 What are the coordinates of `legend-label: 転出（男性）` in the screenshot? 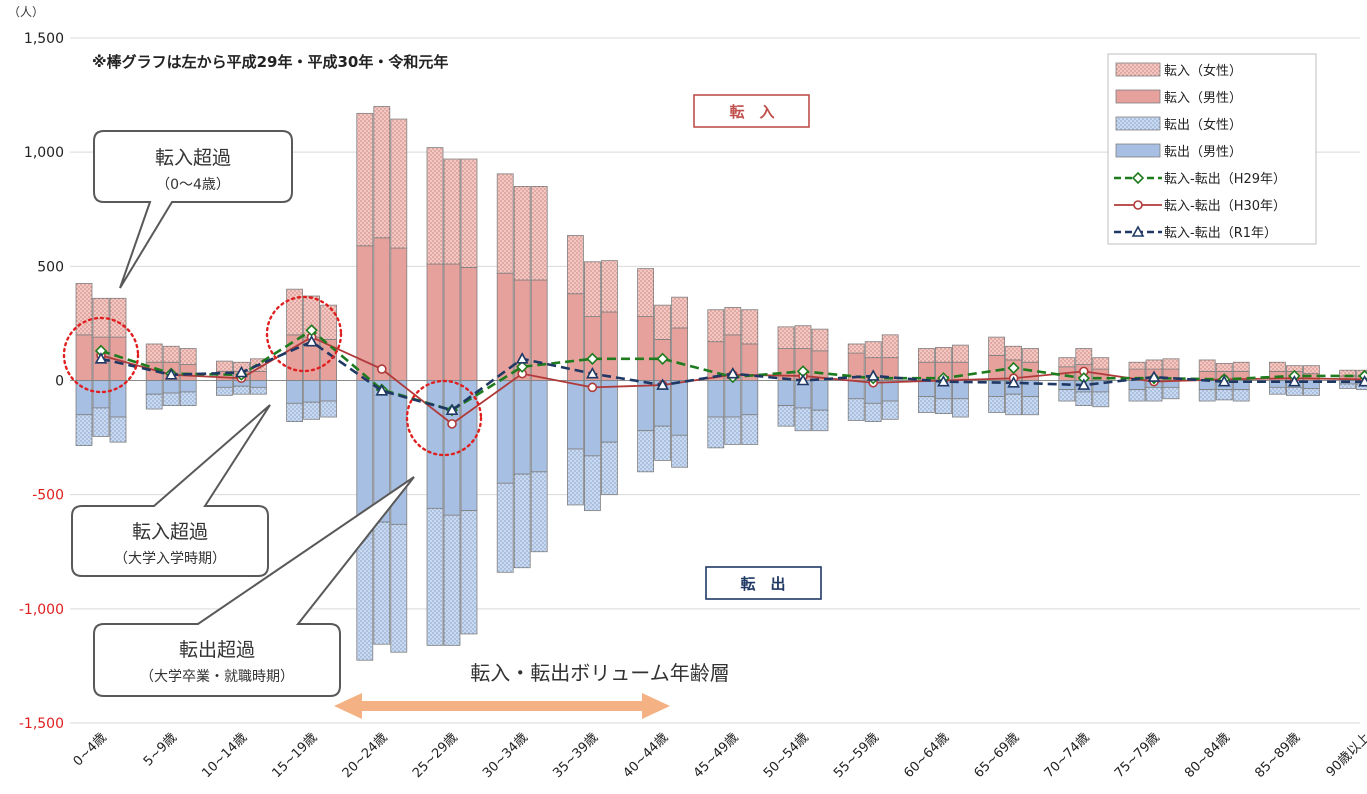 It's located at (1203, 152).